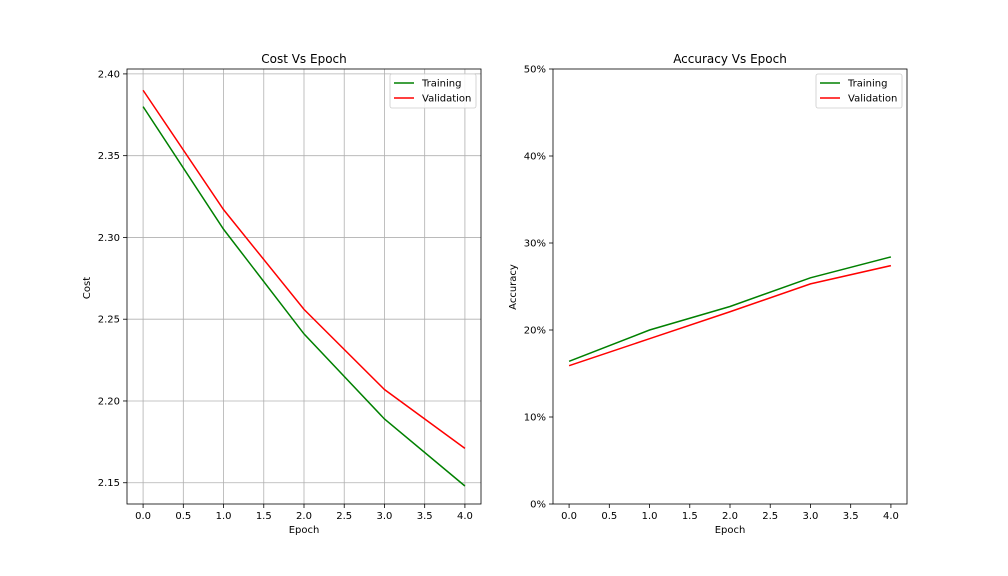 The height and width of the screenshot is (576, 1008). What do you see at coordinates (344, 516) in the screenshot?
I see `cost-x-tick-label: 2.5` at bounding box center [344, 516].